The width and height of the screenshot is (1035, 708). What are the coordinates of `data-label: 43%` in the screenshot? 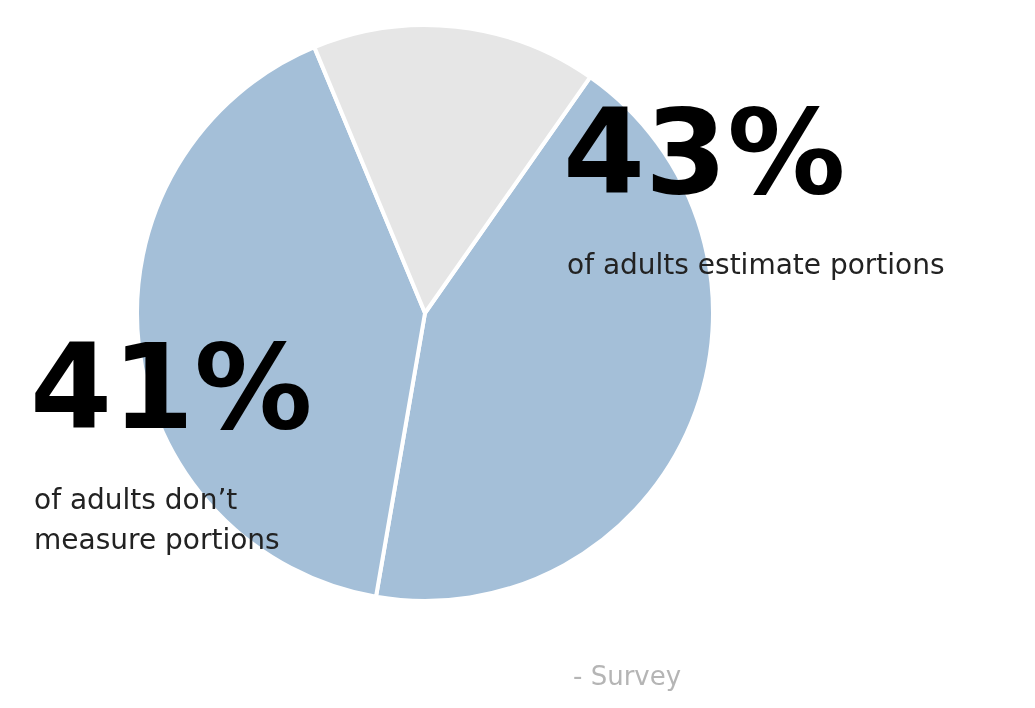 It's located at (704, 151).